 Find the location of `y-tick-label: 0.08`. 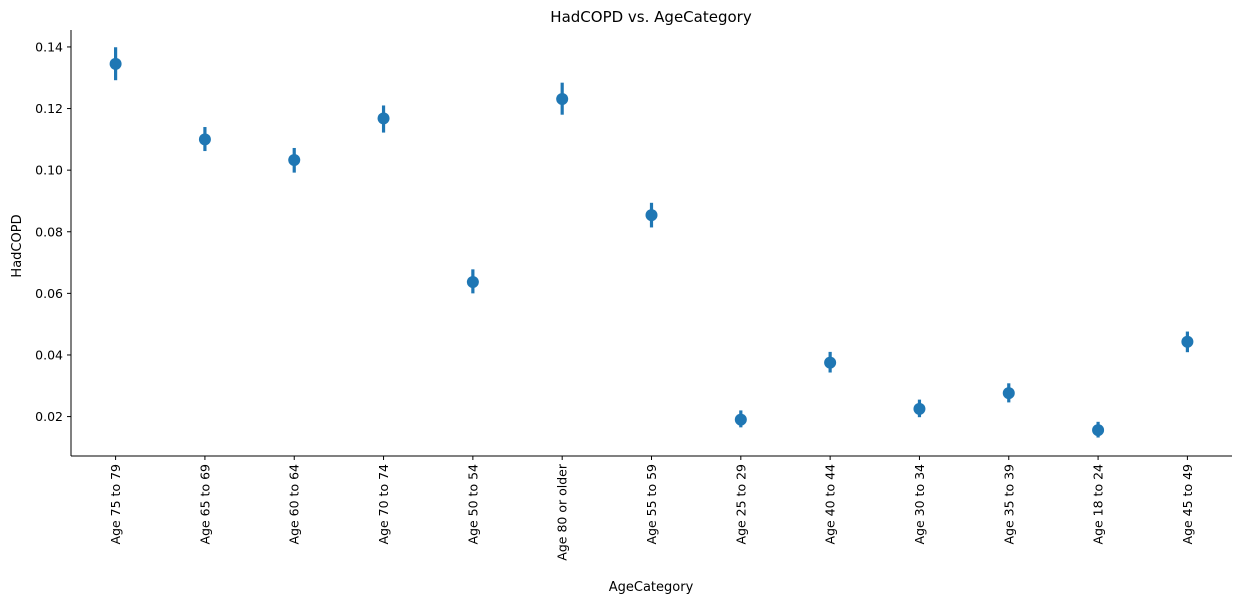

y-tick-label: 0.08 is located at coordinates (49, 231).